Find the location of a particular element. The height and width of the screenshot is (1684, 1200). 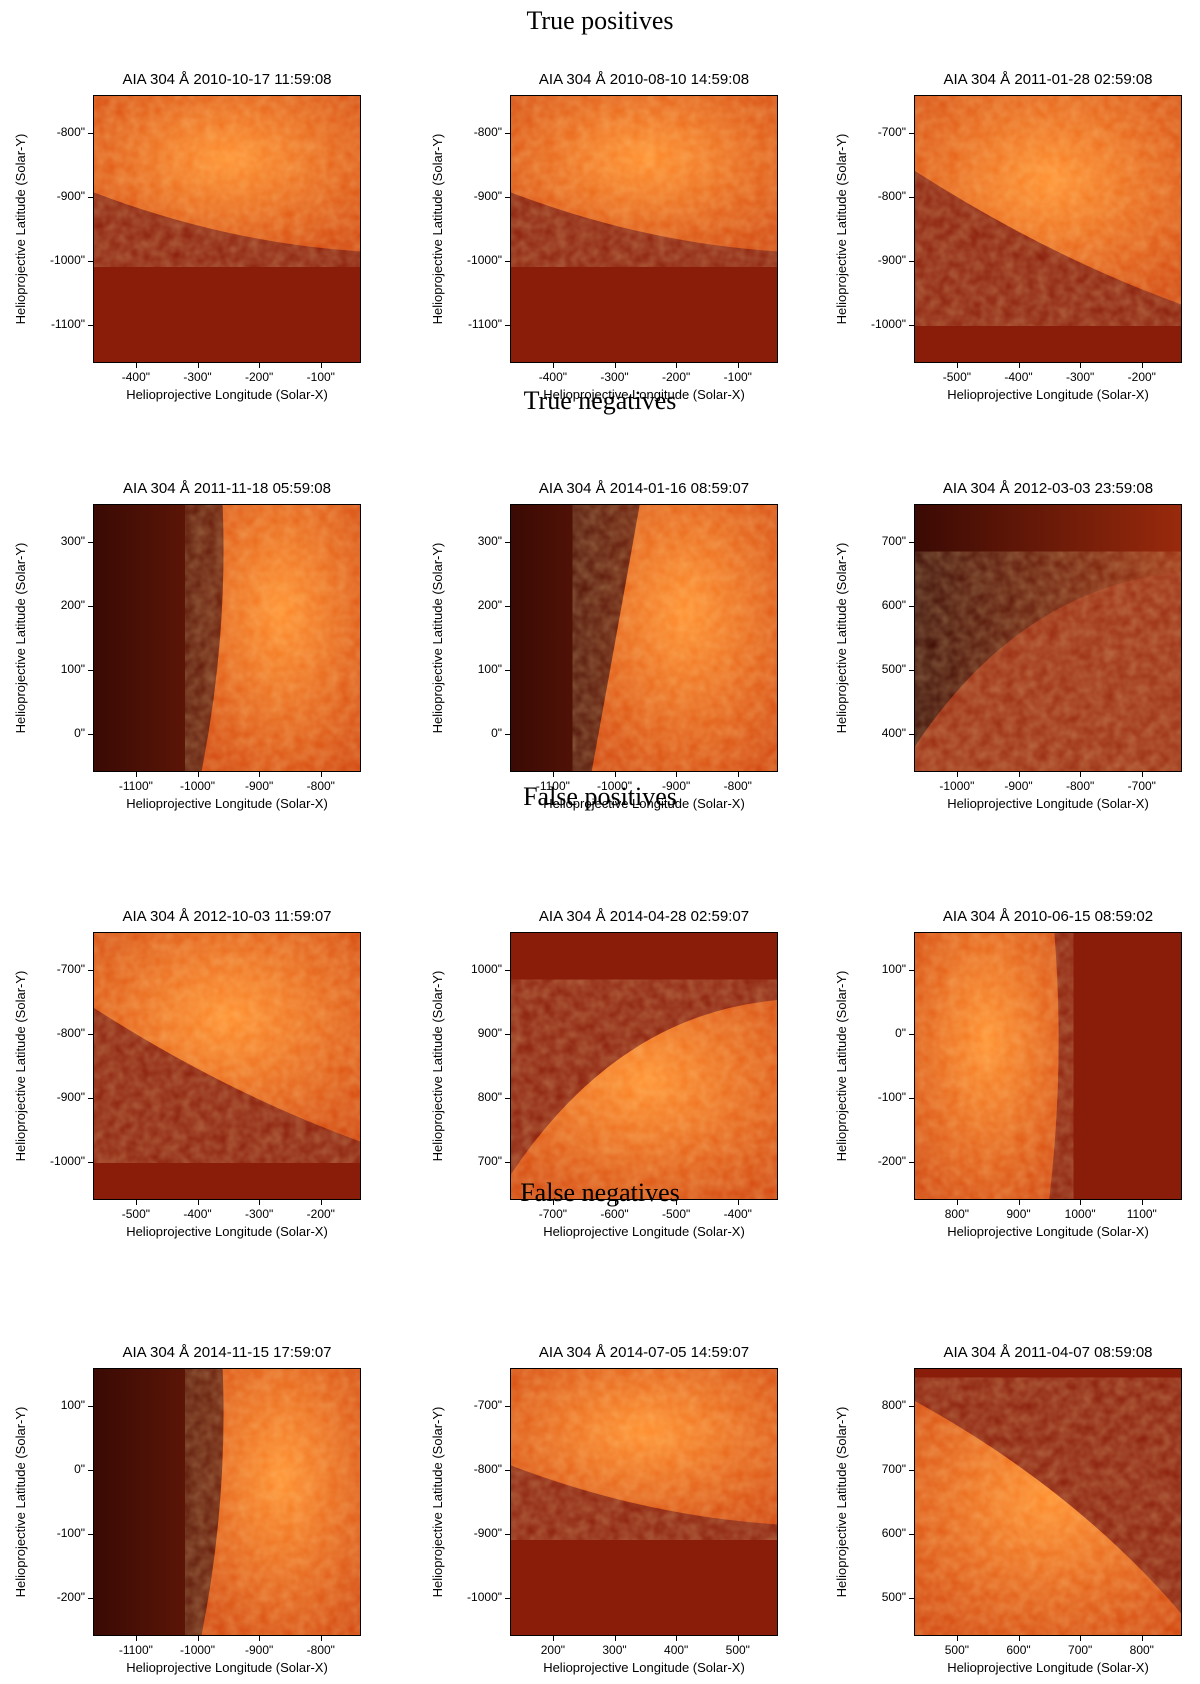

y-tick-label: 400" is located at coordinates (893, 733).